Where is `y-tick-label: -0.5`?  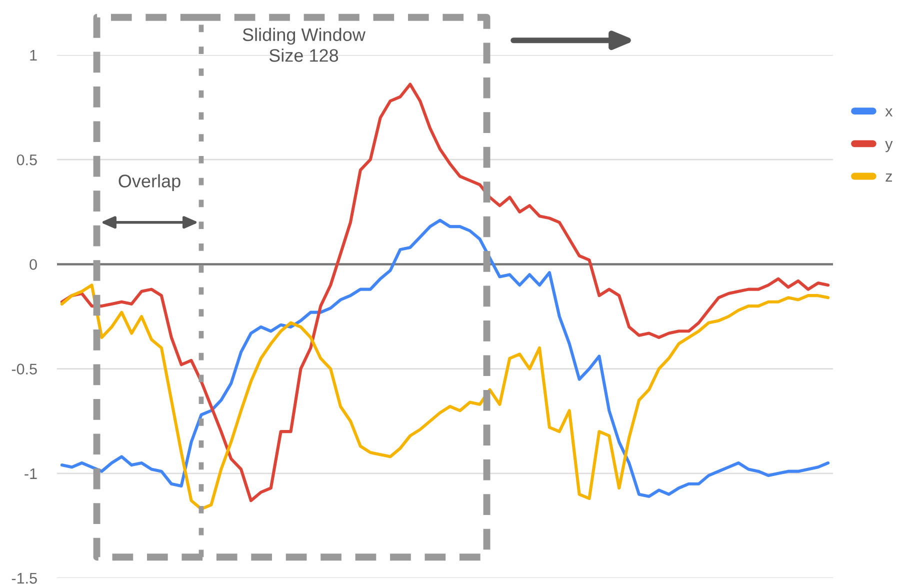
y-tick-label: -0.5 is located at coordinates (24, 369).